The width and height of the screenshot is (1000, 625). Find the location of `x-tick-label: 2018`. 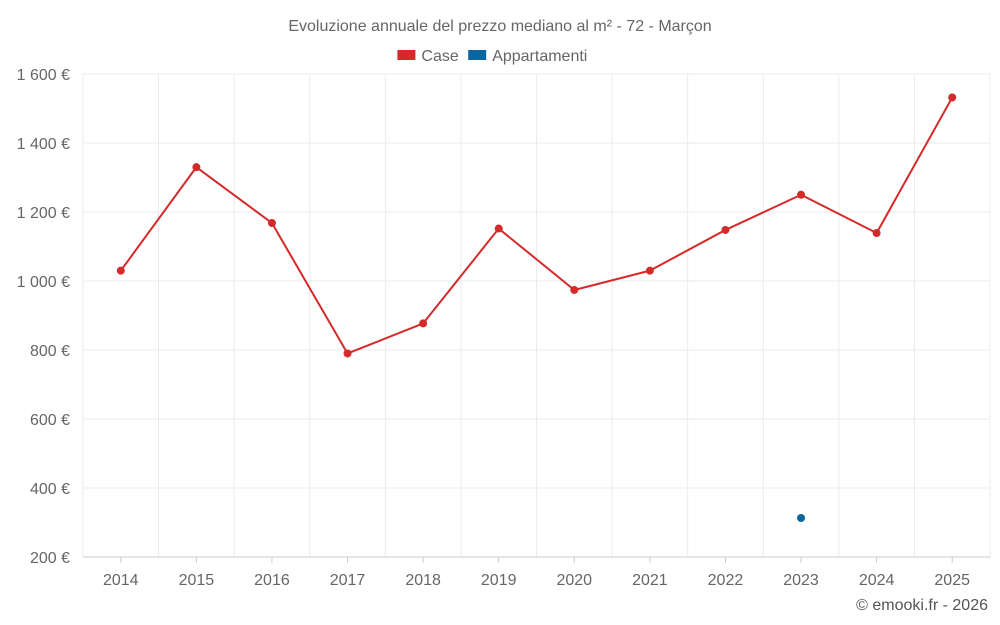

x-tick-label: 2018 is located at coordinates (423, 580).